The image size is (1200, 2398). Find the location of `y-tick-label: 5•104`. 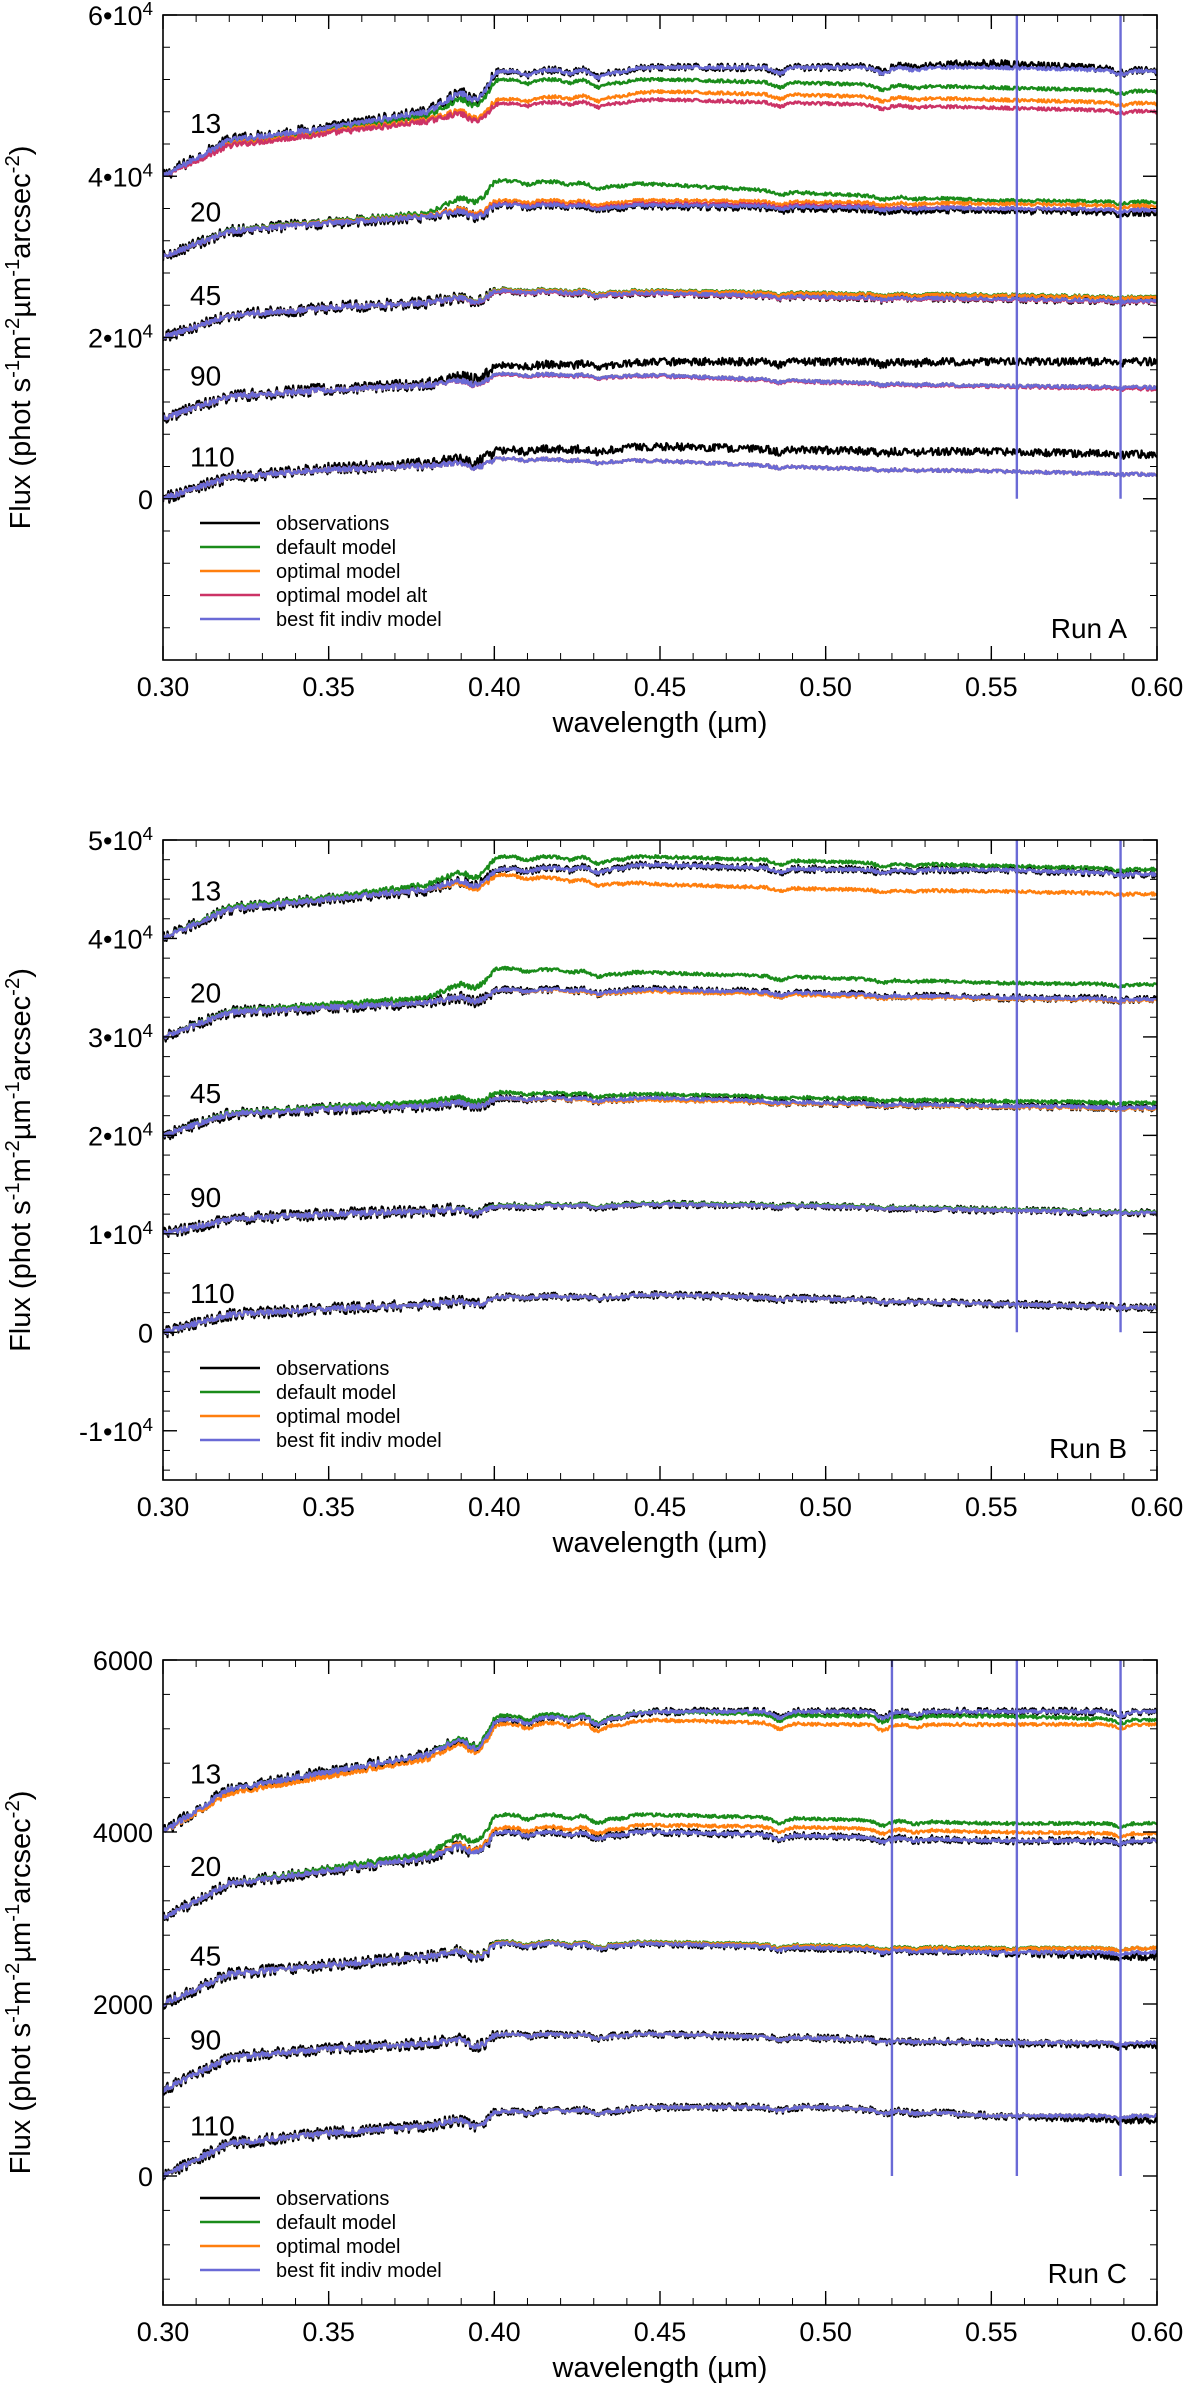

y-tick-label: 5•104 is located at coordinates (120, 840).